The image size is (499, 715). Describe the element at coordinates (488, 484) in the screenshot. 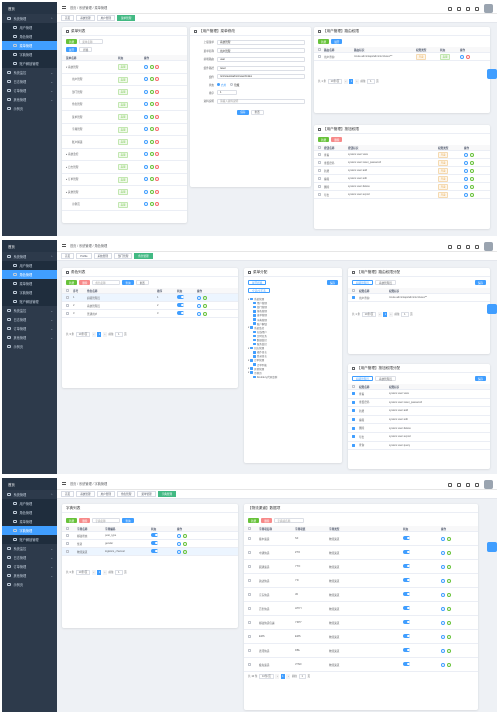

I see `avatar` at that location.